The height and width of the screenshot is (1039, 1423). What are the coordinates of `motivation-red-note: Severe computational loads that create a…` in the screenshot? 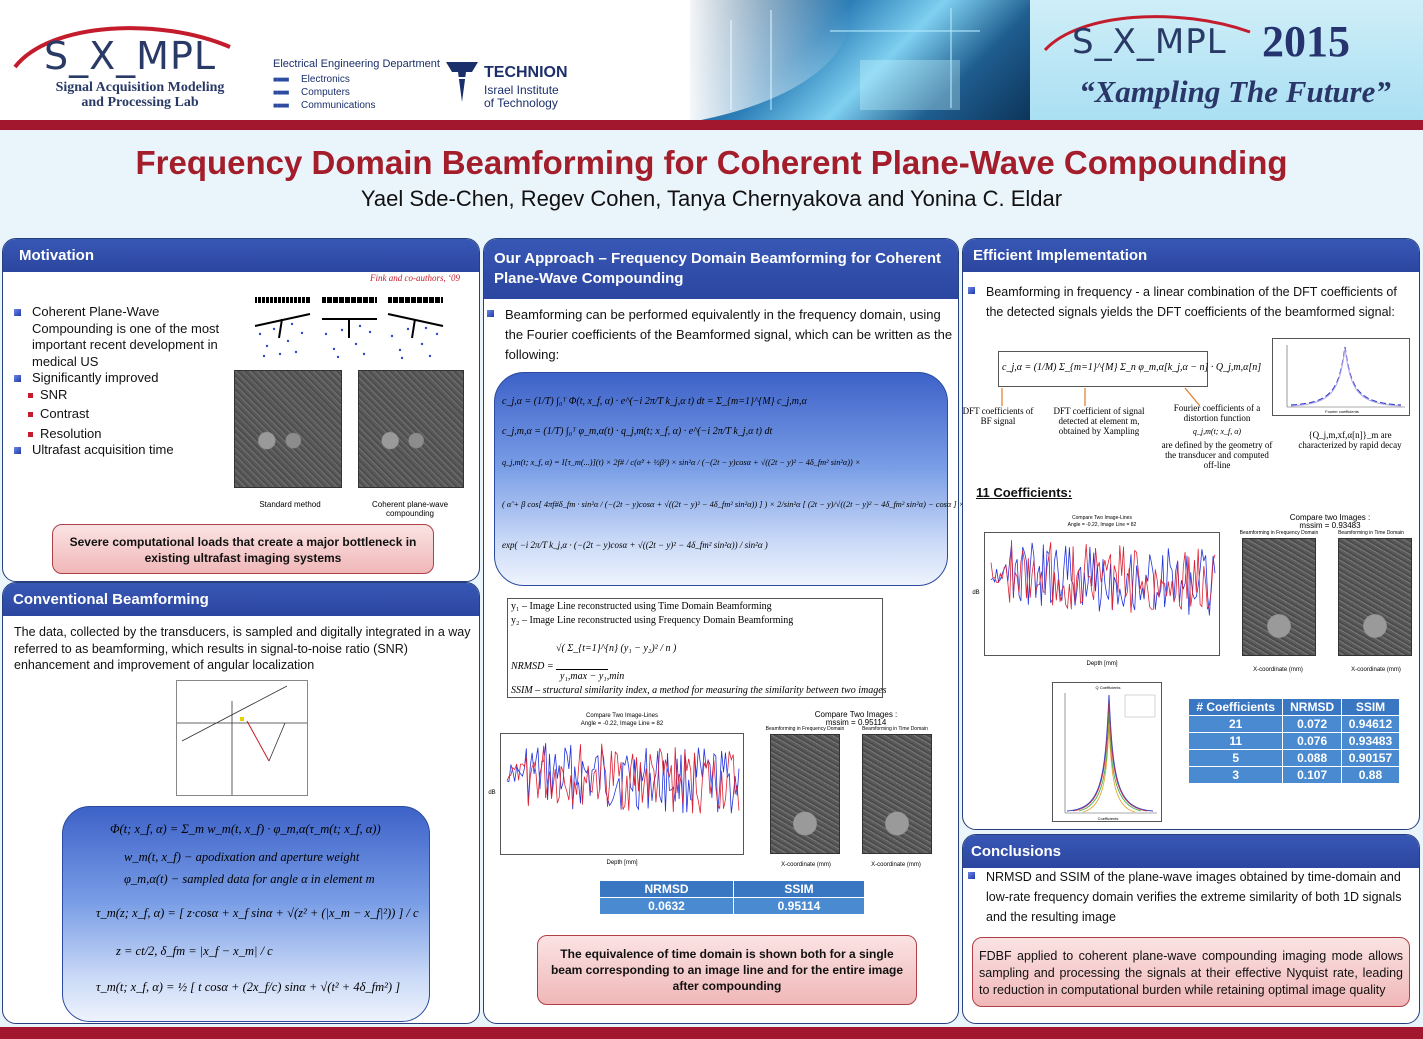 It's located at (243, 549).